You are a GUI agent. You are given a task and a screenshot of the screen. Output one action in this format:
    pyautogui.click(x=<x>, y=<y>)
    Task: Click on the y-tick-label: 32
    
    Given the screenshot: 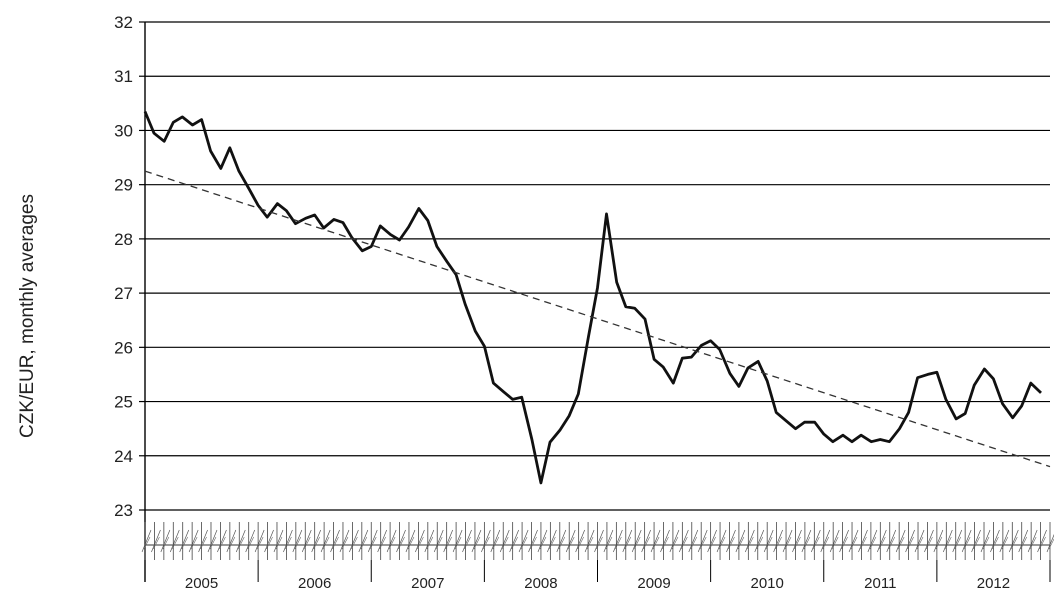 What is the action you would take?
    pyautogui.click(x=123, y=22)
    